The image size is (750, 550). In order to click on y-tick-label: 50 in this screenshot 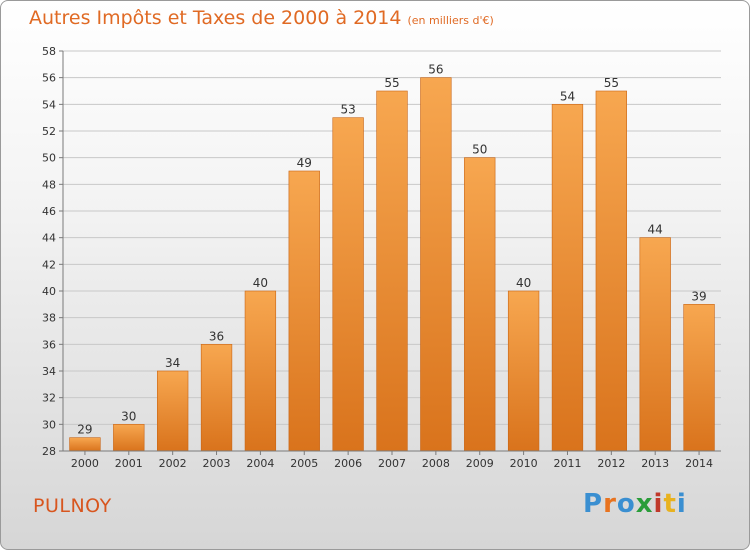, I will do `click(49, 158)`.